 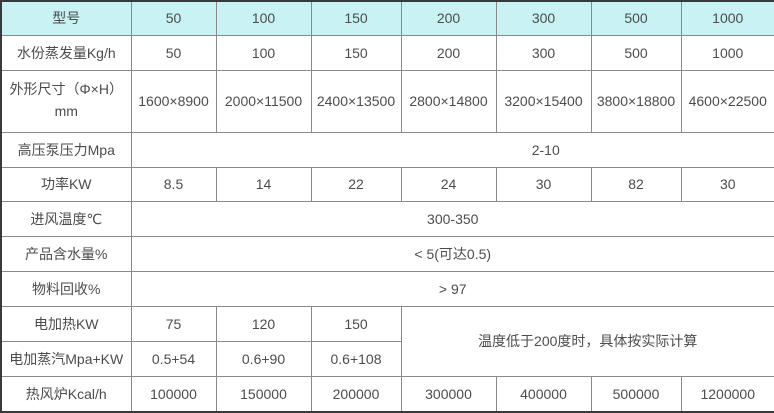 I want to click on merged-value-cell: < 5(可达0.5), so click(x=452, y=253).